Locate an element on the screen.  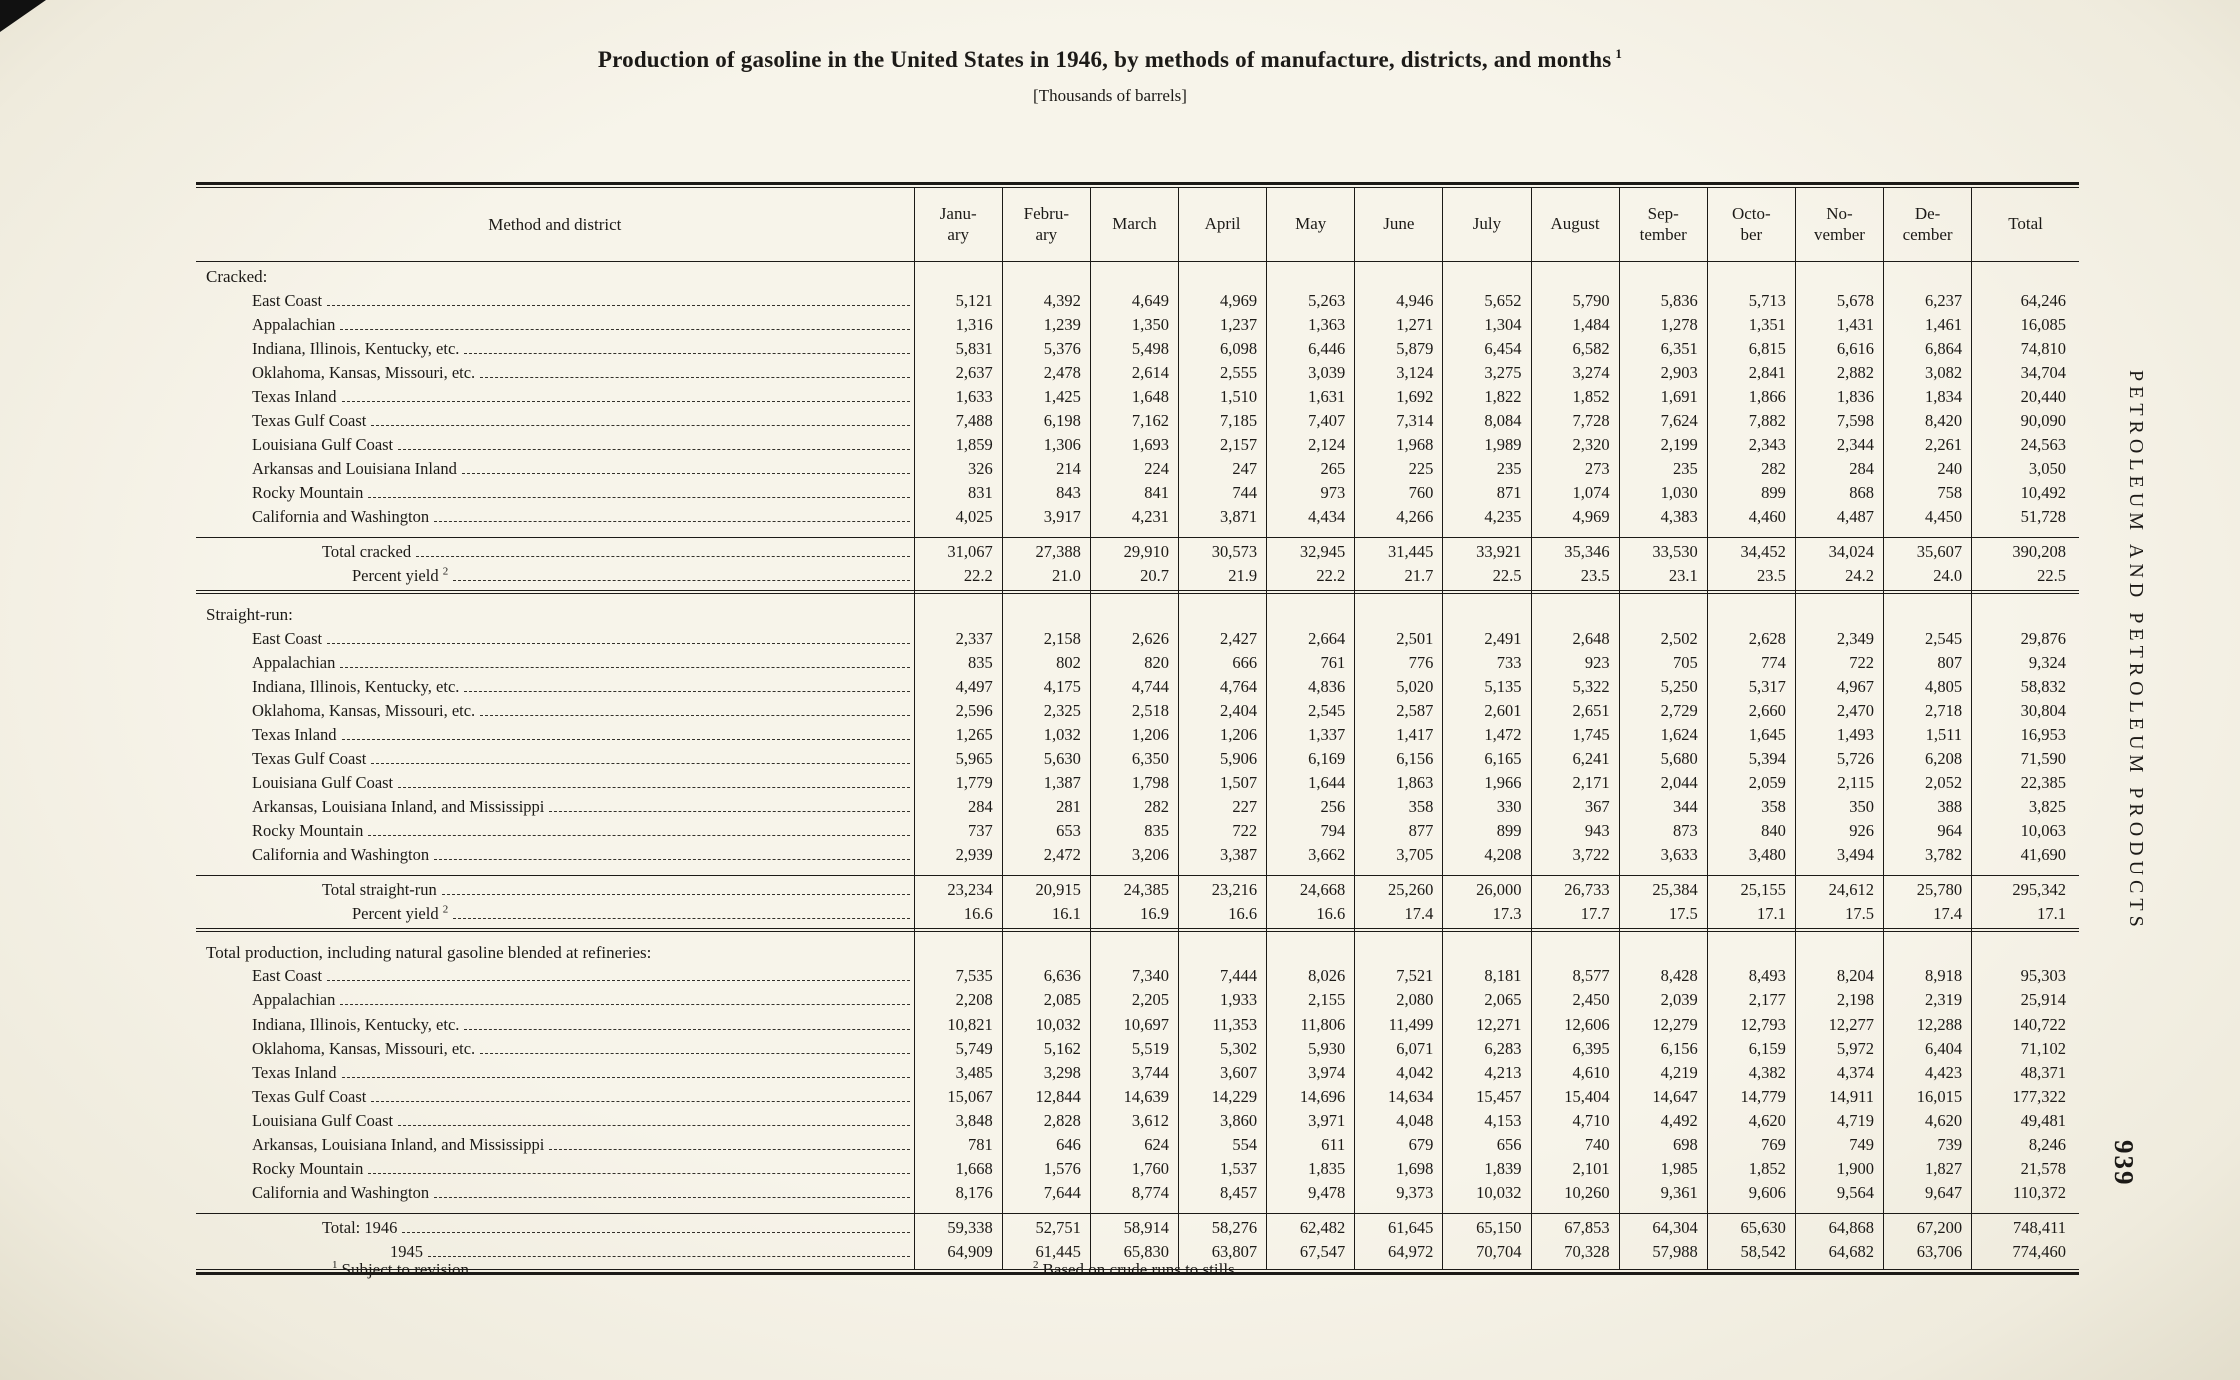
value-cell: 67,200 is located at coordinates (1927, 1227).